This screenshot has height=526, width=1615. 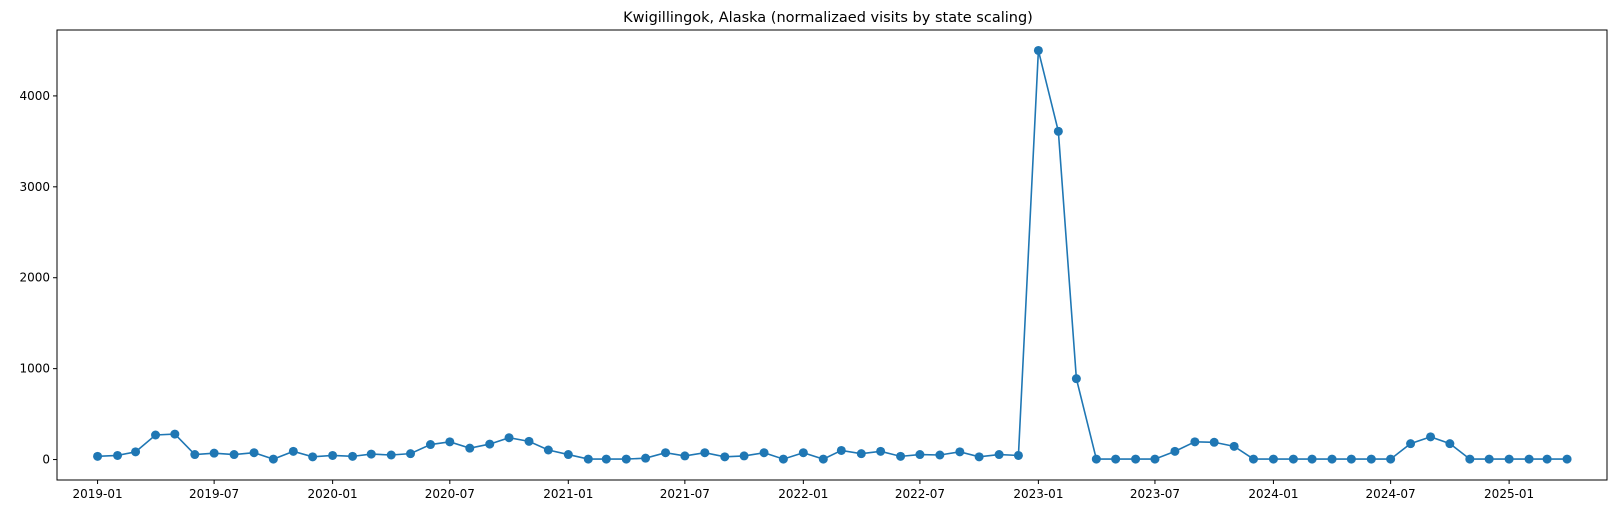 I want to click on y-tick-label: 4000, so click(x=34, y=96).